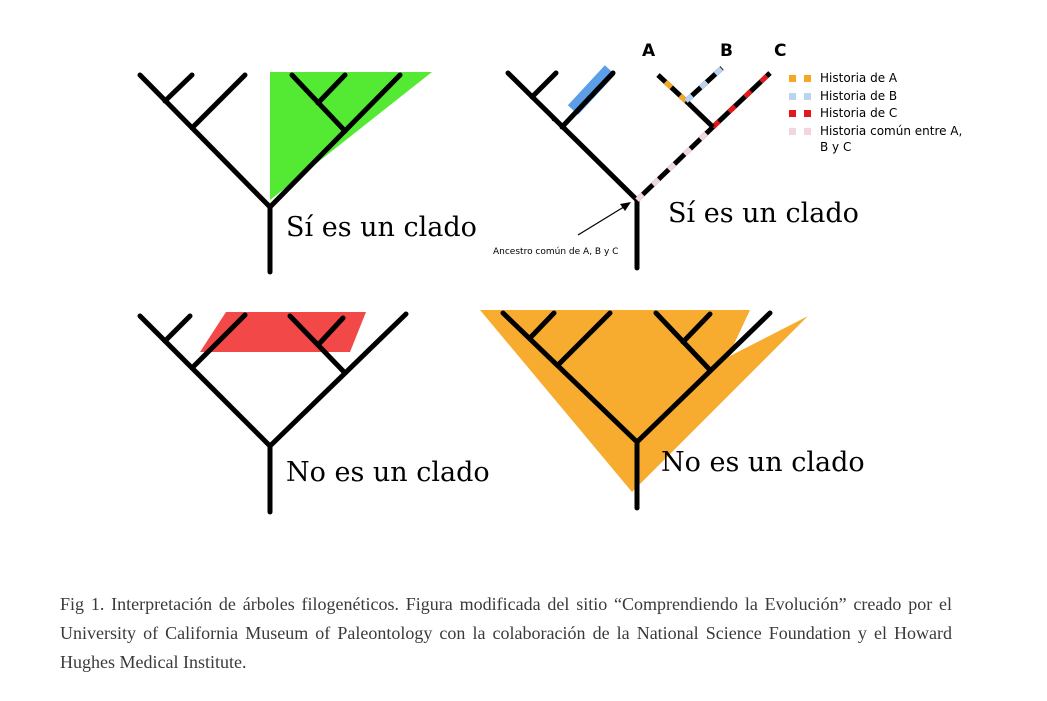  What do you see at coordinates (381, 227) in the screenshot?
I see `clade-label-top-left: Sí es un clado` at bounding box center [381, 227].